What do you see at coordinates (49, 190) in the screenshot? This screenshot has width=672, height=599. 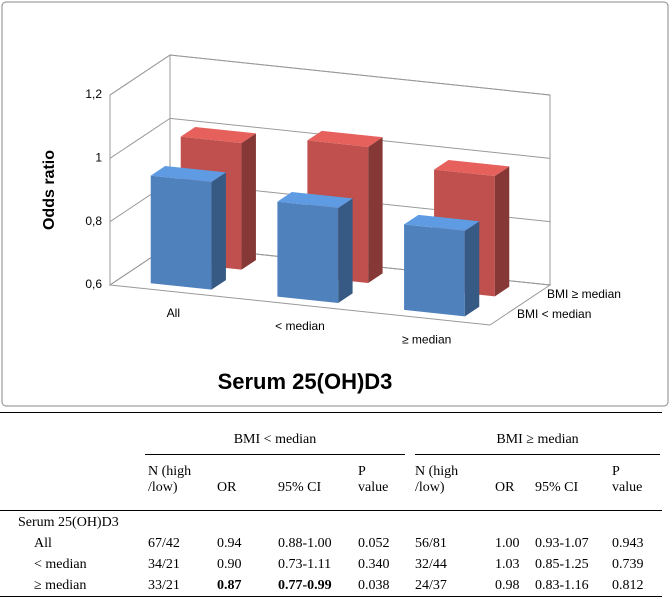 I see `y-axis-label: Odds ratio` at bounding box center [49, 190].